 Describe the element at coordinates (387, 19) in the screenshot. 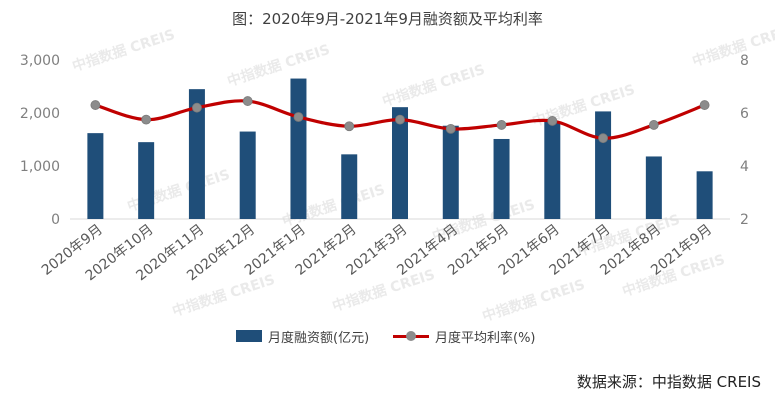

I see `chart-title: 图：2020年9月-2021年9月融资额及平均利率` at that location.